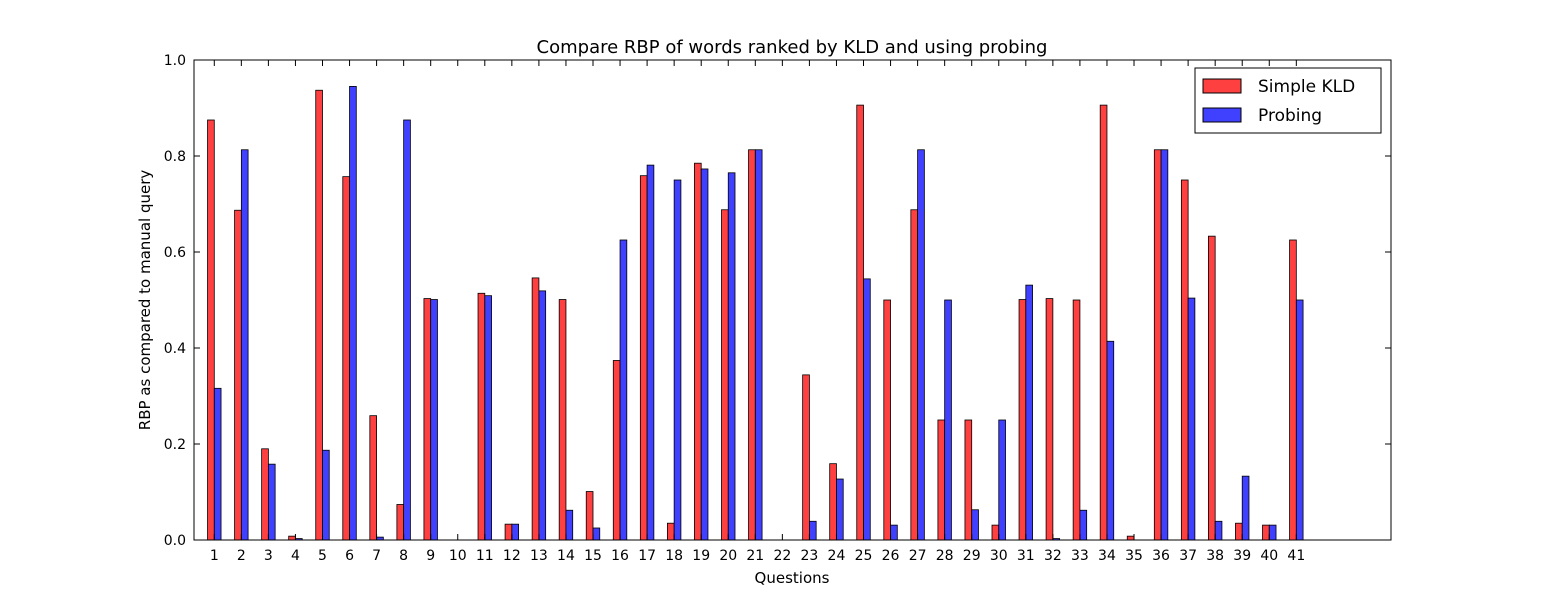 Image resolution: width=1545 pixels, height=600 pixels. Describe the element at coordinates (887, 420) in the screenshot. I see `bar-simple-kld-q26` at that location.